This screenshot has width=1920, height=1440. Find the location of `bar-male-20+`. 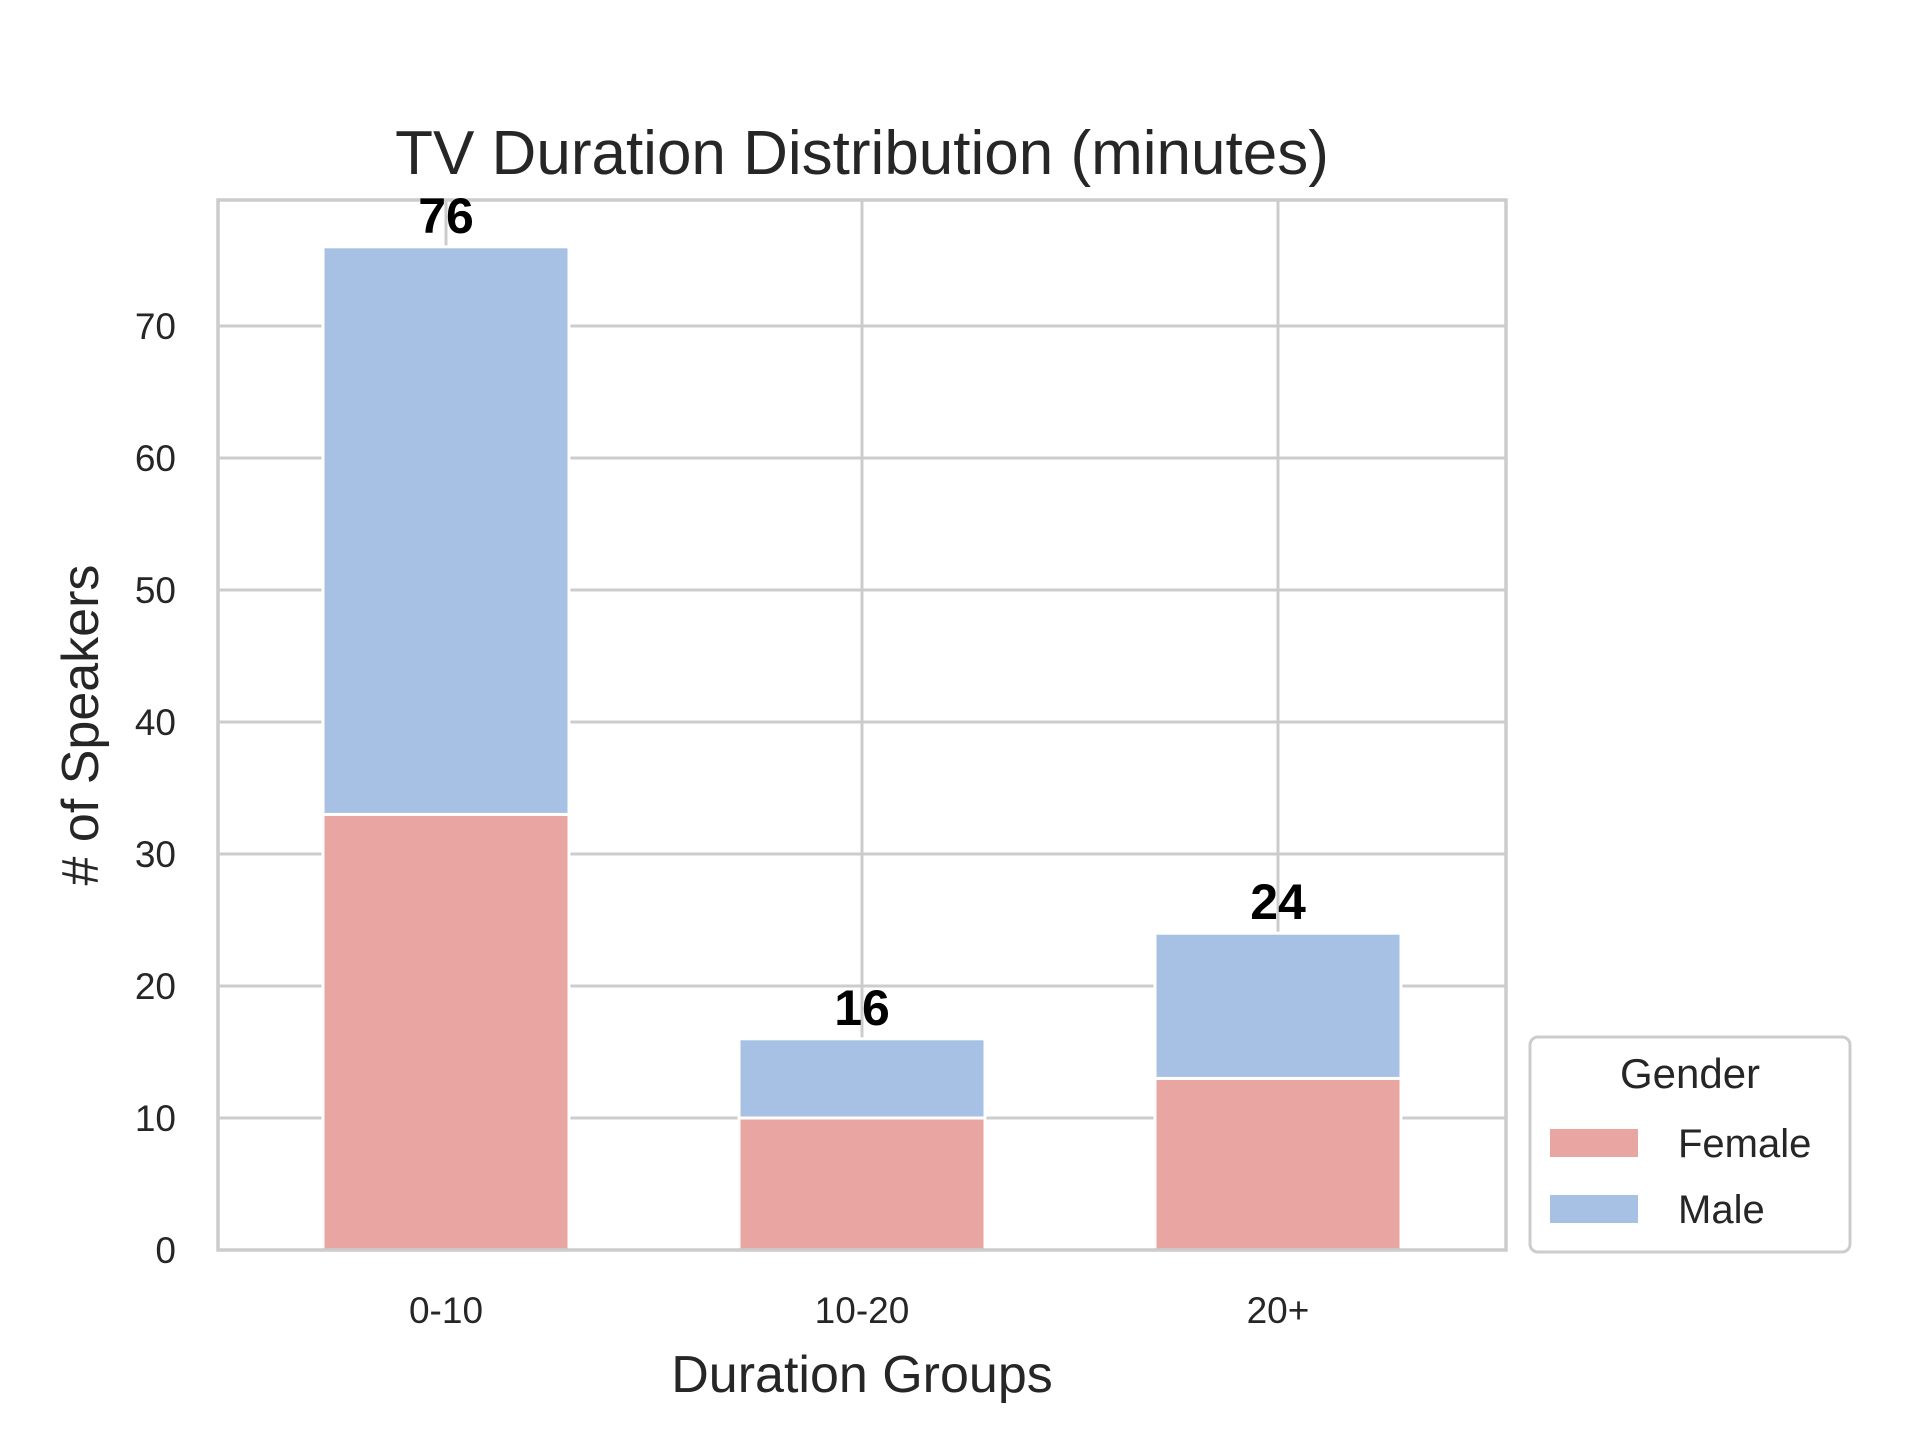

bar-male-20+ is located at coordinates (1278, 1005).